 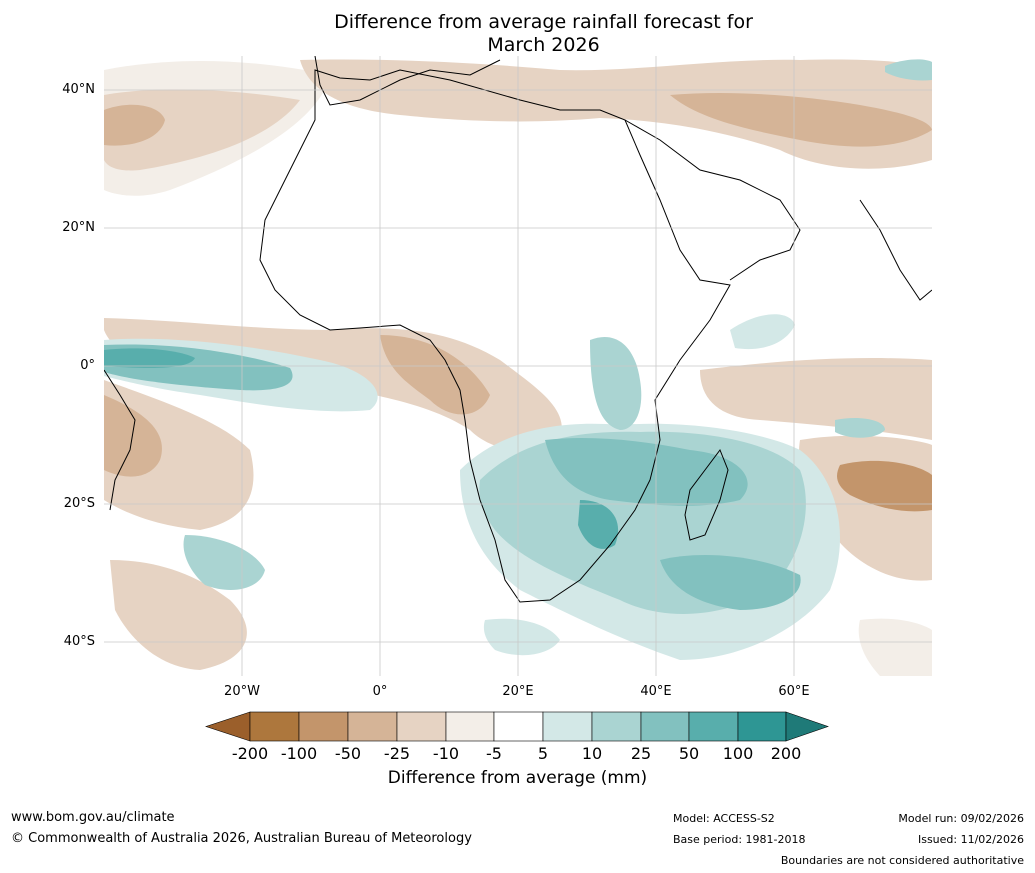 I want to click on dry-area-mediterranean, so click(x=616, y=114).